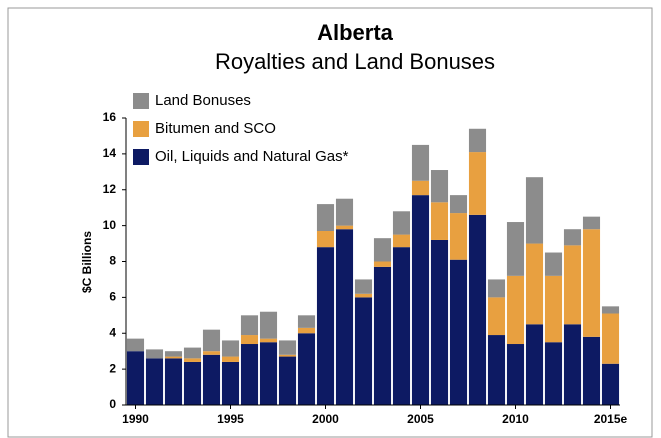 The height and width of the screenshot is (438, 661). Describe the element at coordinates (515, 419) in the screenshot. I see `x-tick-label: 2010` at that location.